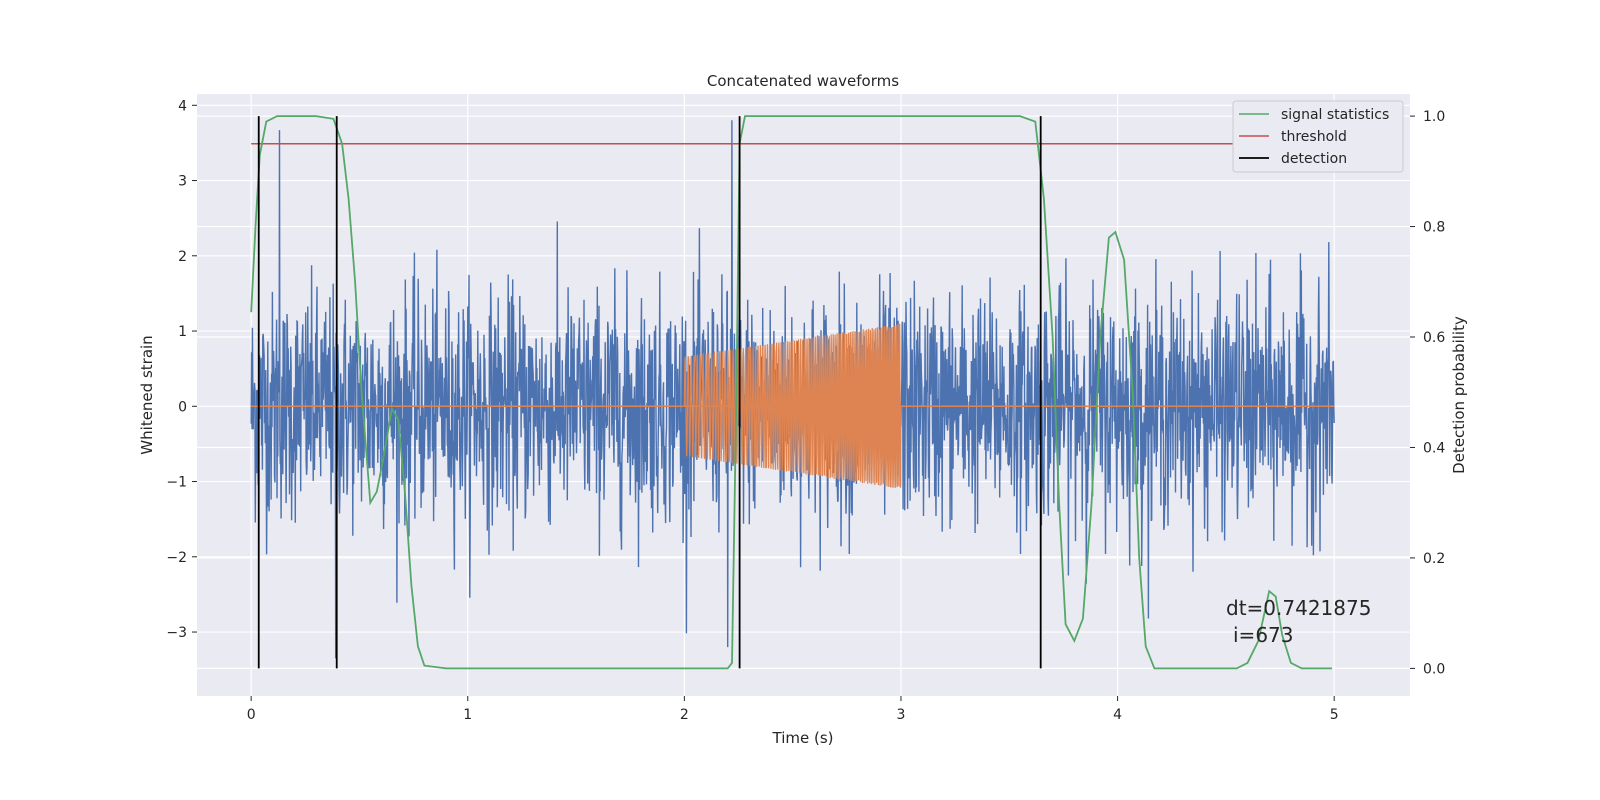  What do you see at coordinates (803, 81) in the screenshot?
I see `chart-title: Concatenated waveforms` at bounding box center [803, 81].